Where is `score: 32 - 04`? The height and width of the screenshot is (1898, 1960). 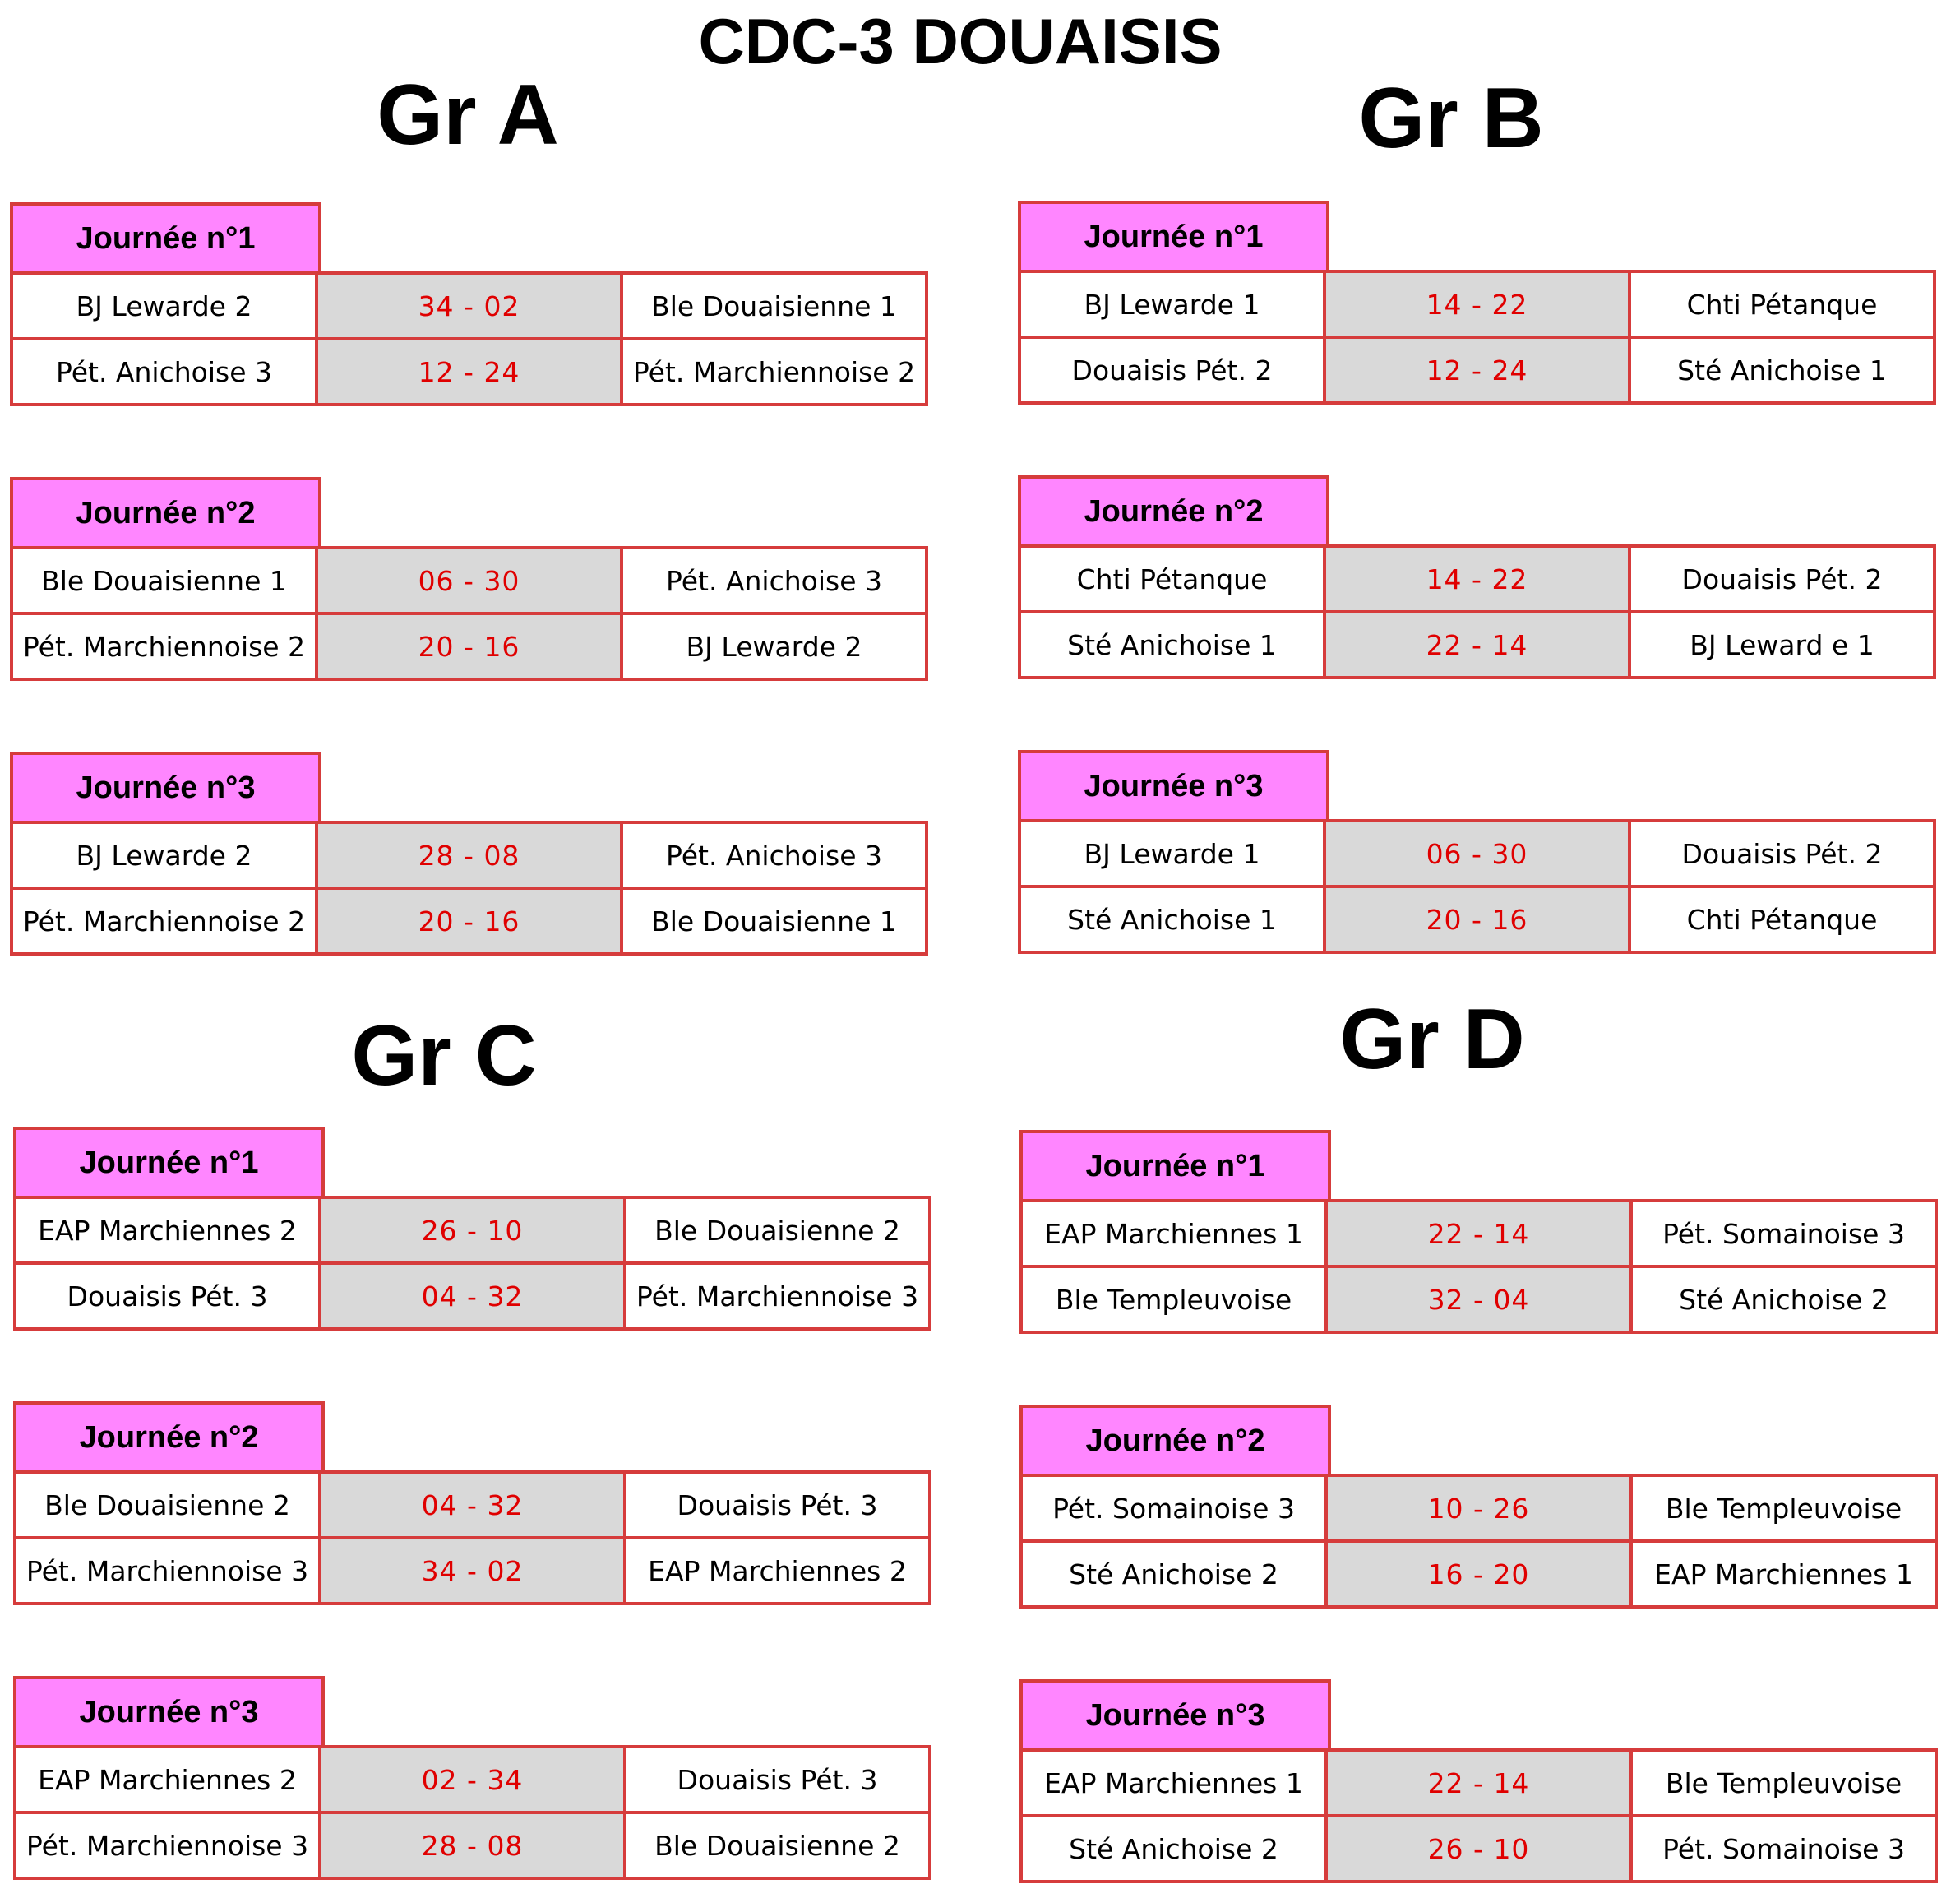 score: 32 - 04 is located at coordinates (1478, 1299).